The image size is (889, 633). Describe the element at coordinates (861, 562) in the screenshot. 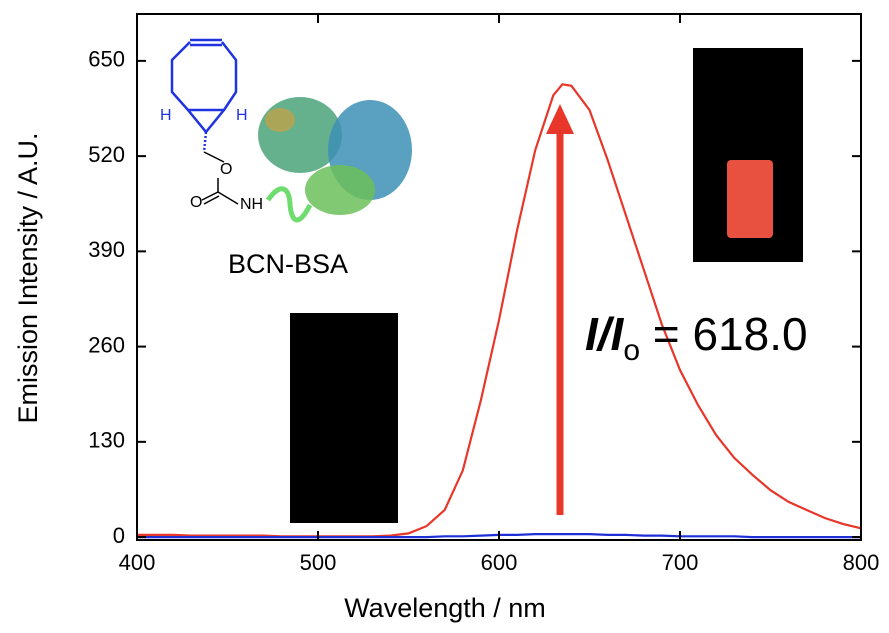

I see `x-tick-label: 800` at that location.